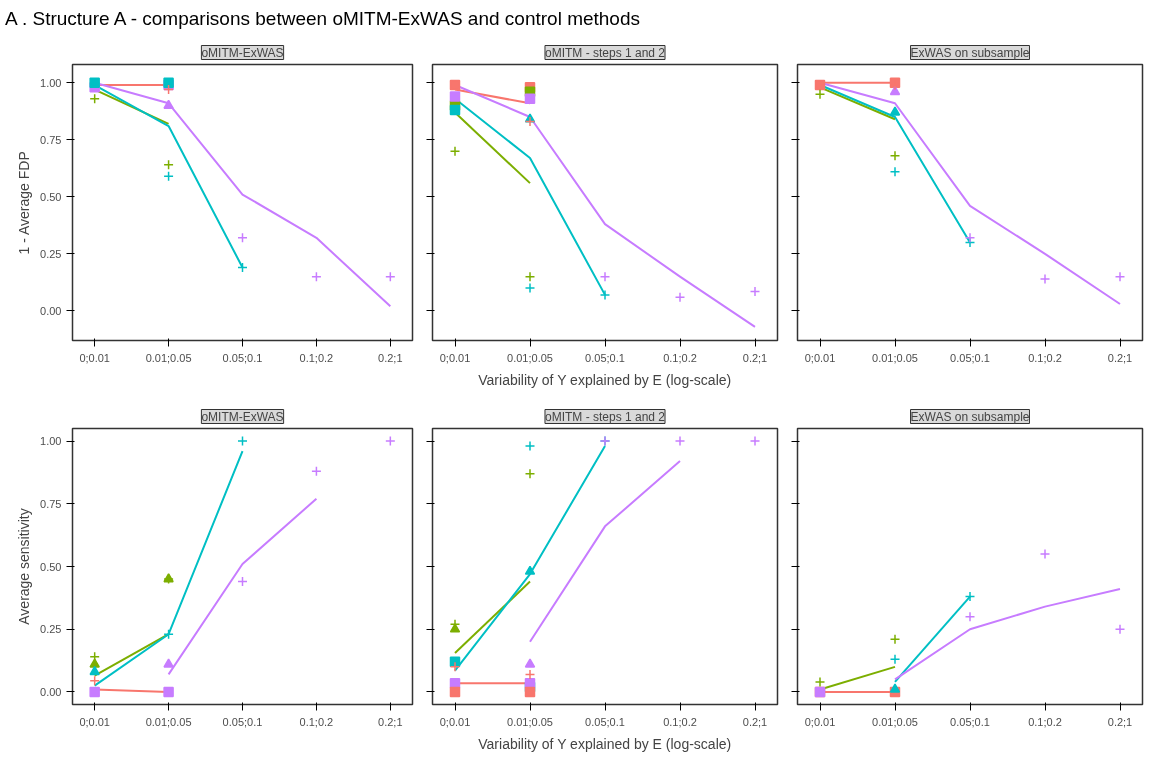  Describe the element at coordinates (323, 19) in the screenshot. I see `text: A . Structure A - comparisons between oMITM-ExWAS and control methods` at that location.